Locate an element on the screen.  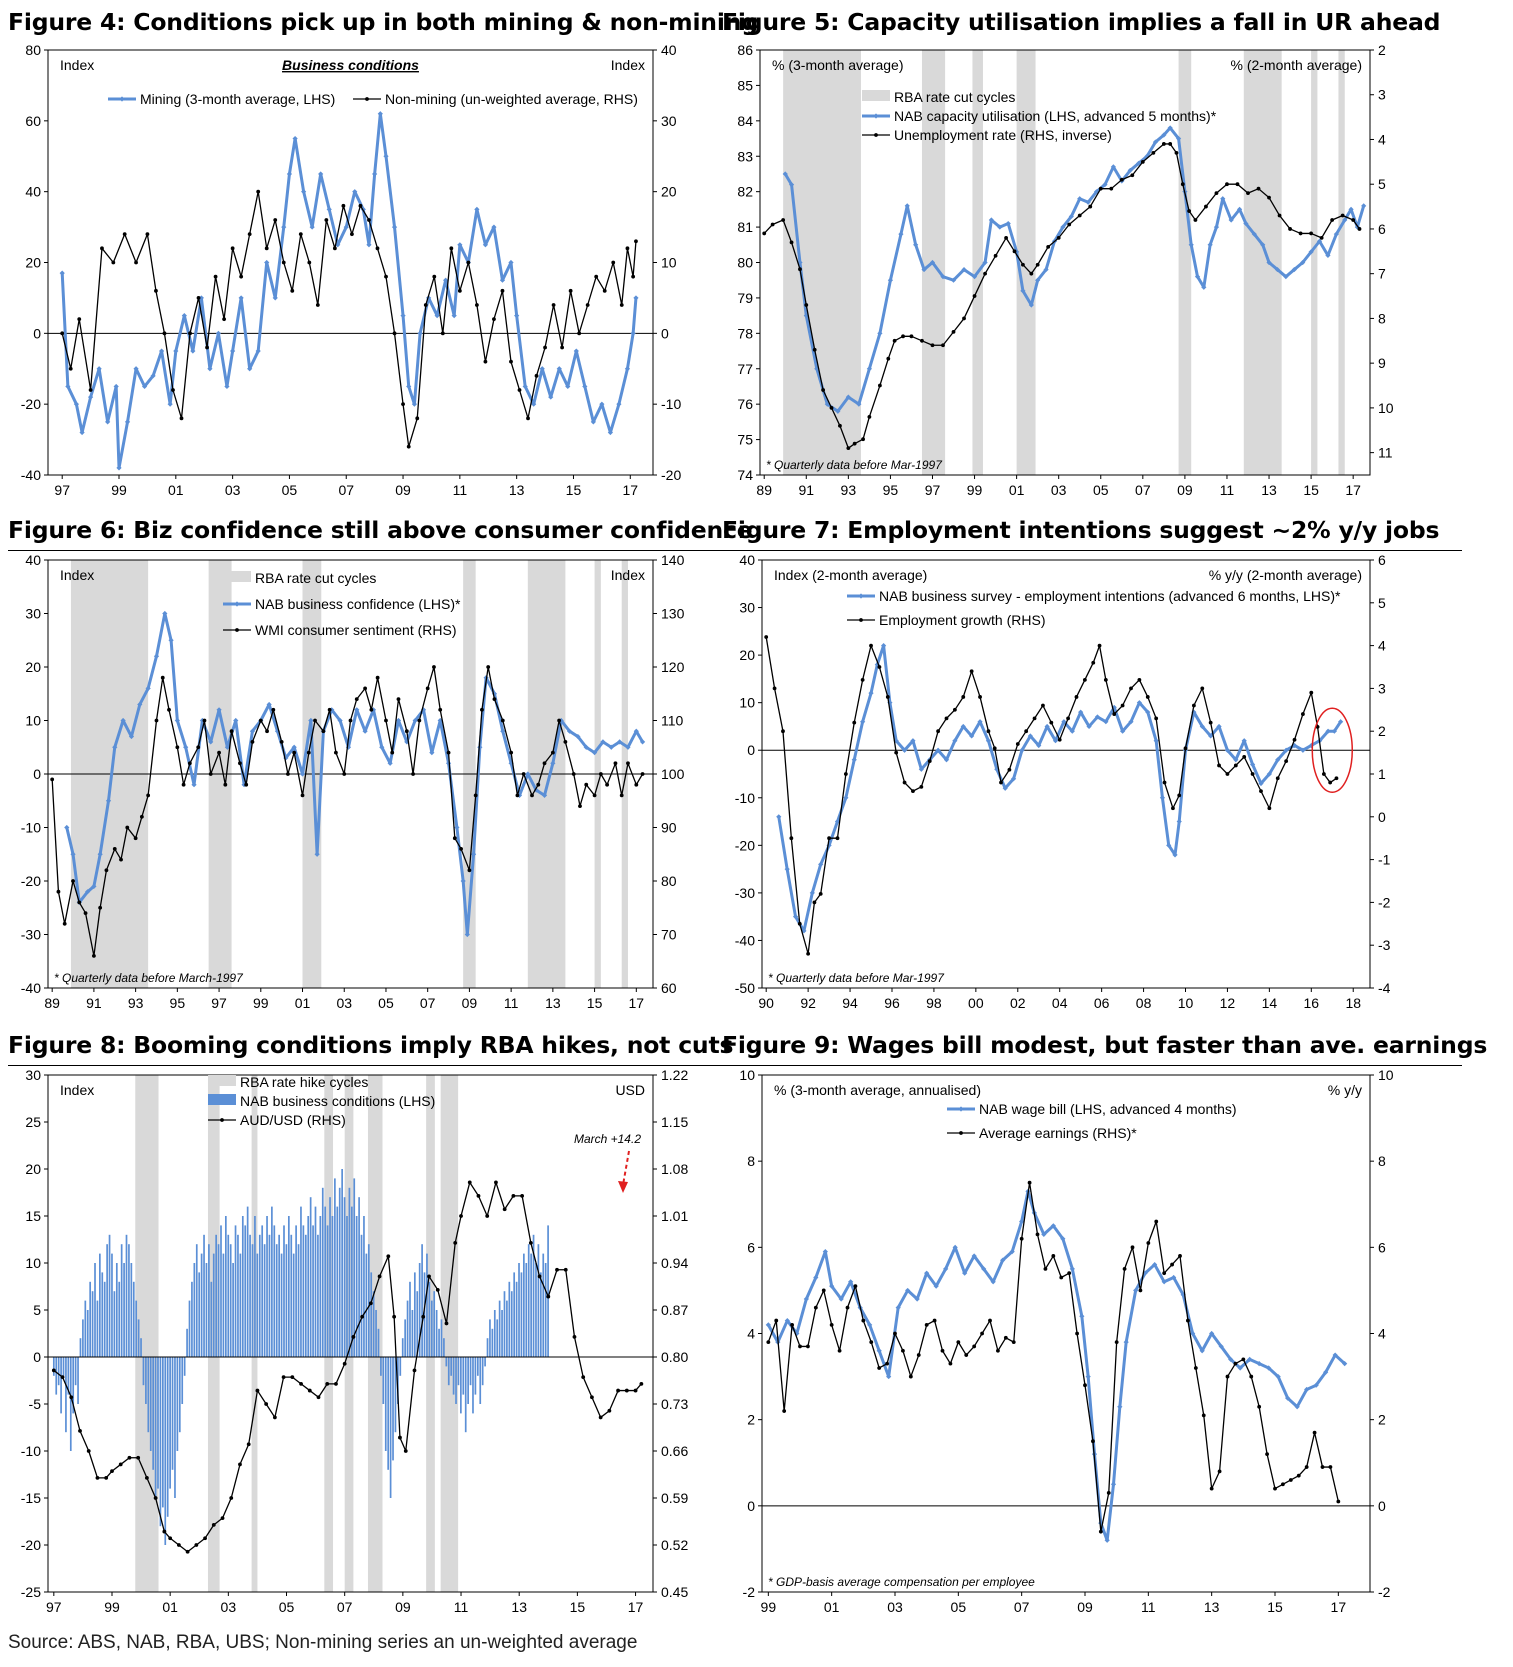
x-tick-label: 01 is located at coordinates (1017, 490).